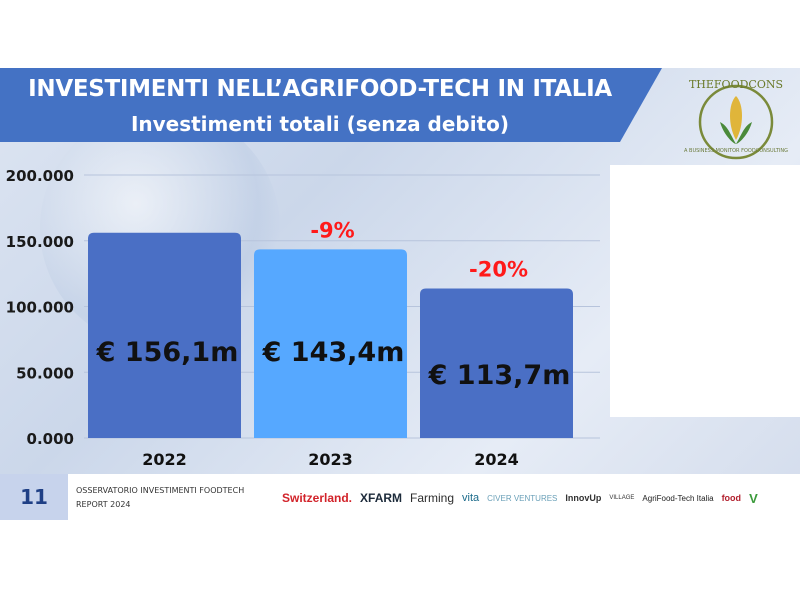  I want to click on thefoodcons-logo-icon: THEFOODCONS, so click(736, 119).